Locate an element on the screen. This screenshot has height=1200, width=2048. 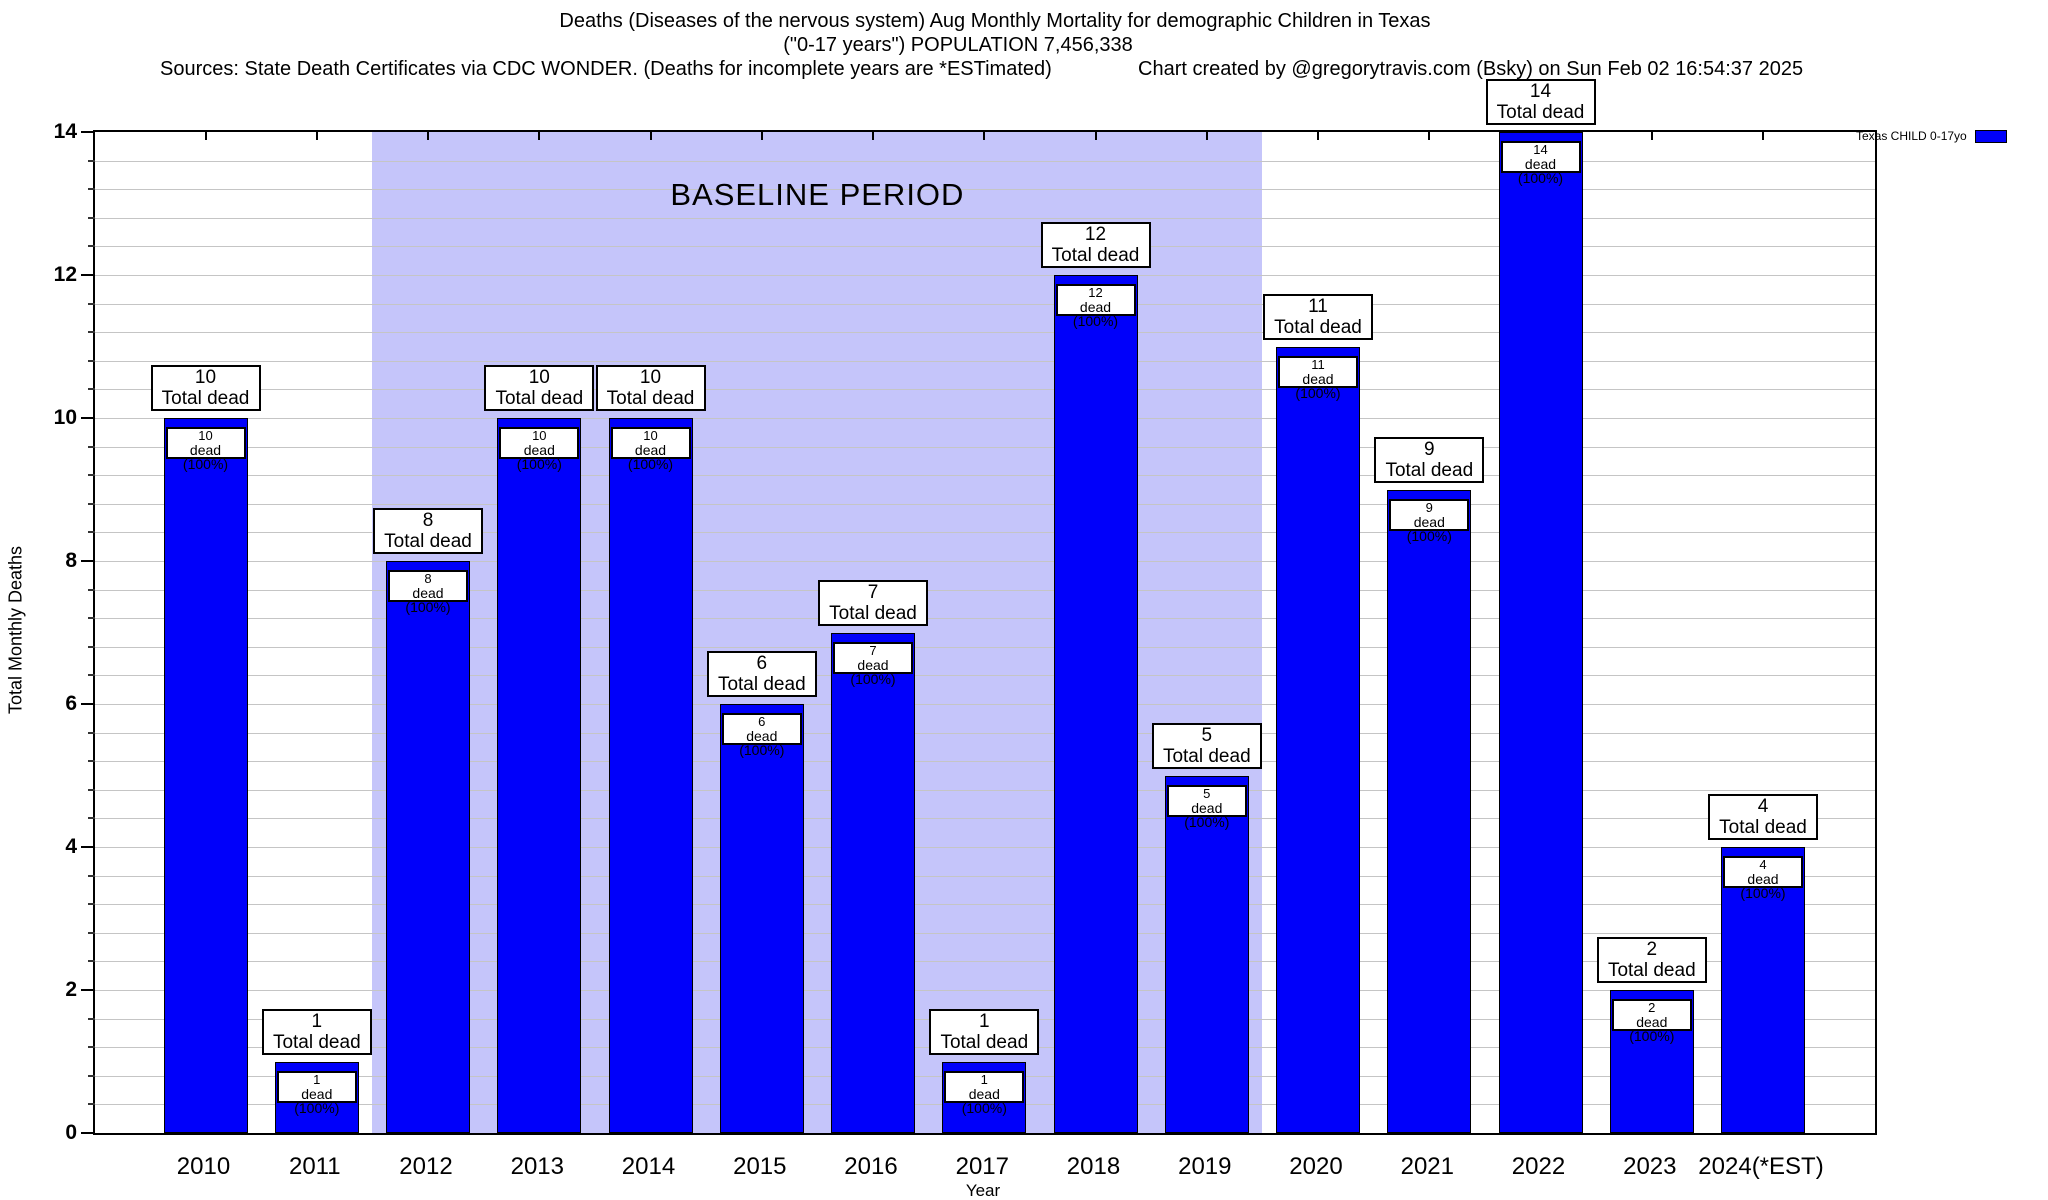
bar-2020 is located at coordinates (1318, 739).